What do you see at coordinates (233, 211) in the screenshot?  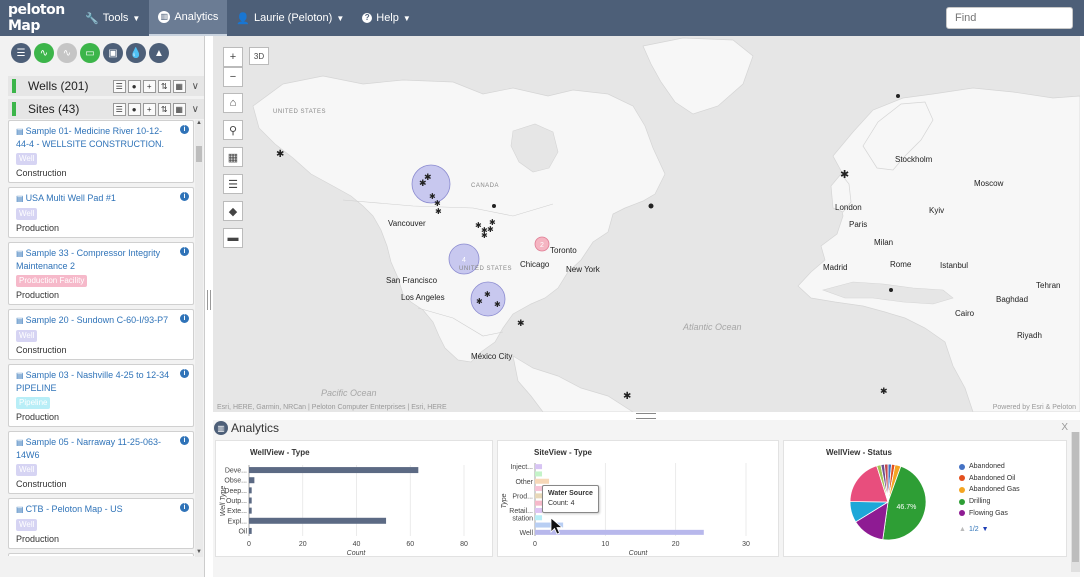 I see `directions-icon: ◆` at bounding box center [233, 211].